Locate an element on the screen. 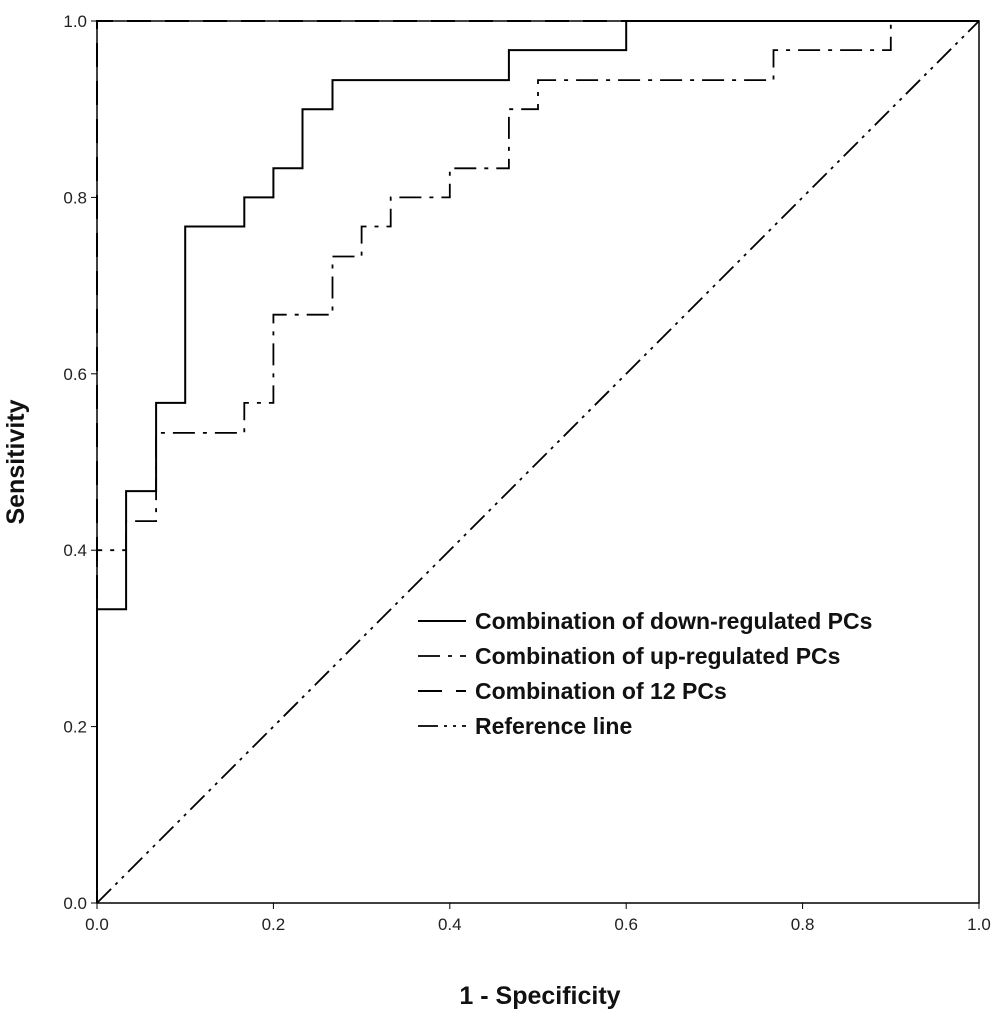  y-tick-label: 0.0 is located at coordinates (75, 903).